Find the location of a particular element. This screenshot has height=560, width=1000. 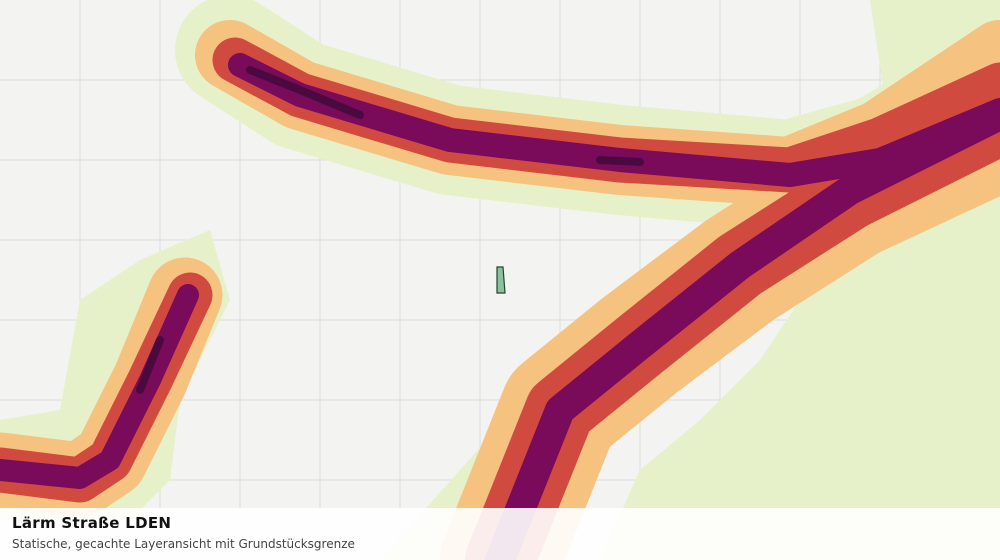

parcel-boundary is located at coordinates (501, 280).